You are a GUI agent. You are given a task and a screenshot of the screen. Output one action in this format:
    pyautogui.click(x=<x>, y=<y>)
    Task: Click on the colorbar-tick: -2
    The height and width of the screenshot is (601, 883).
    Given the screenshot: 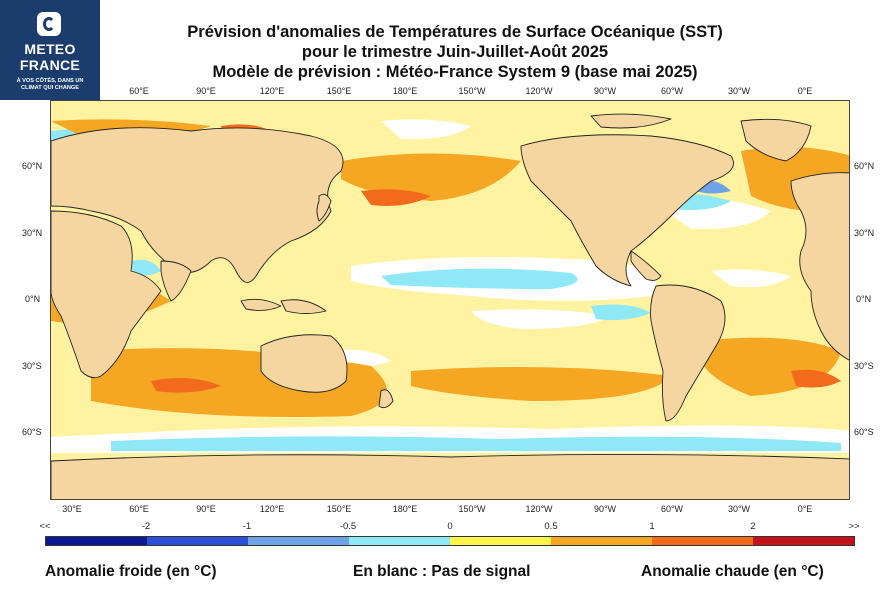 What is the action you would take?
    pyautogui.click(x=146, y=526)
    